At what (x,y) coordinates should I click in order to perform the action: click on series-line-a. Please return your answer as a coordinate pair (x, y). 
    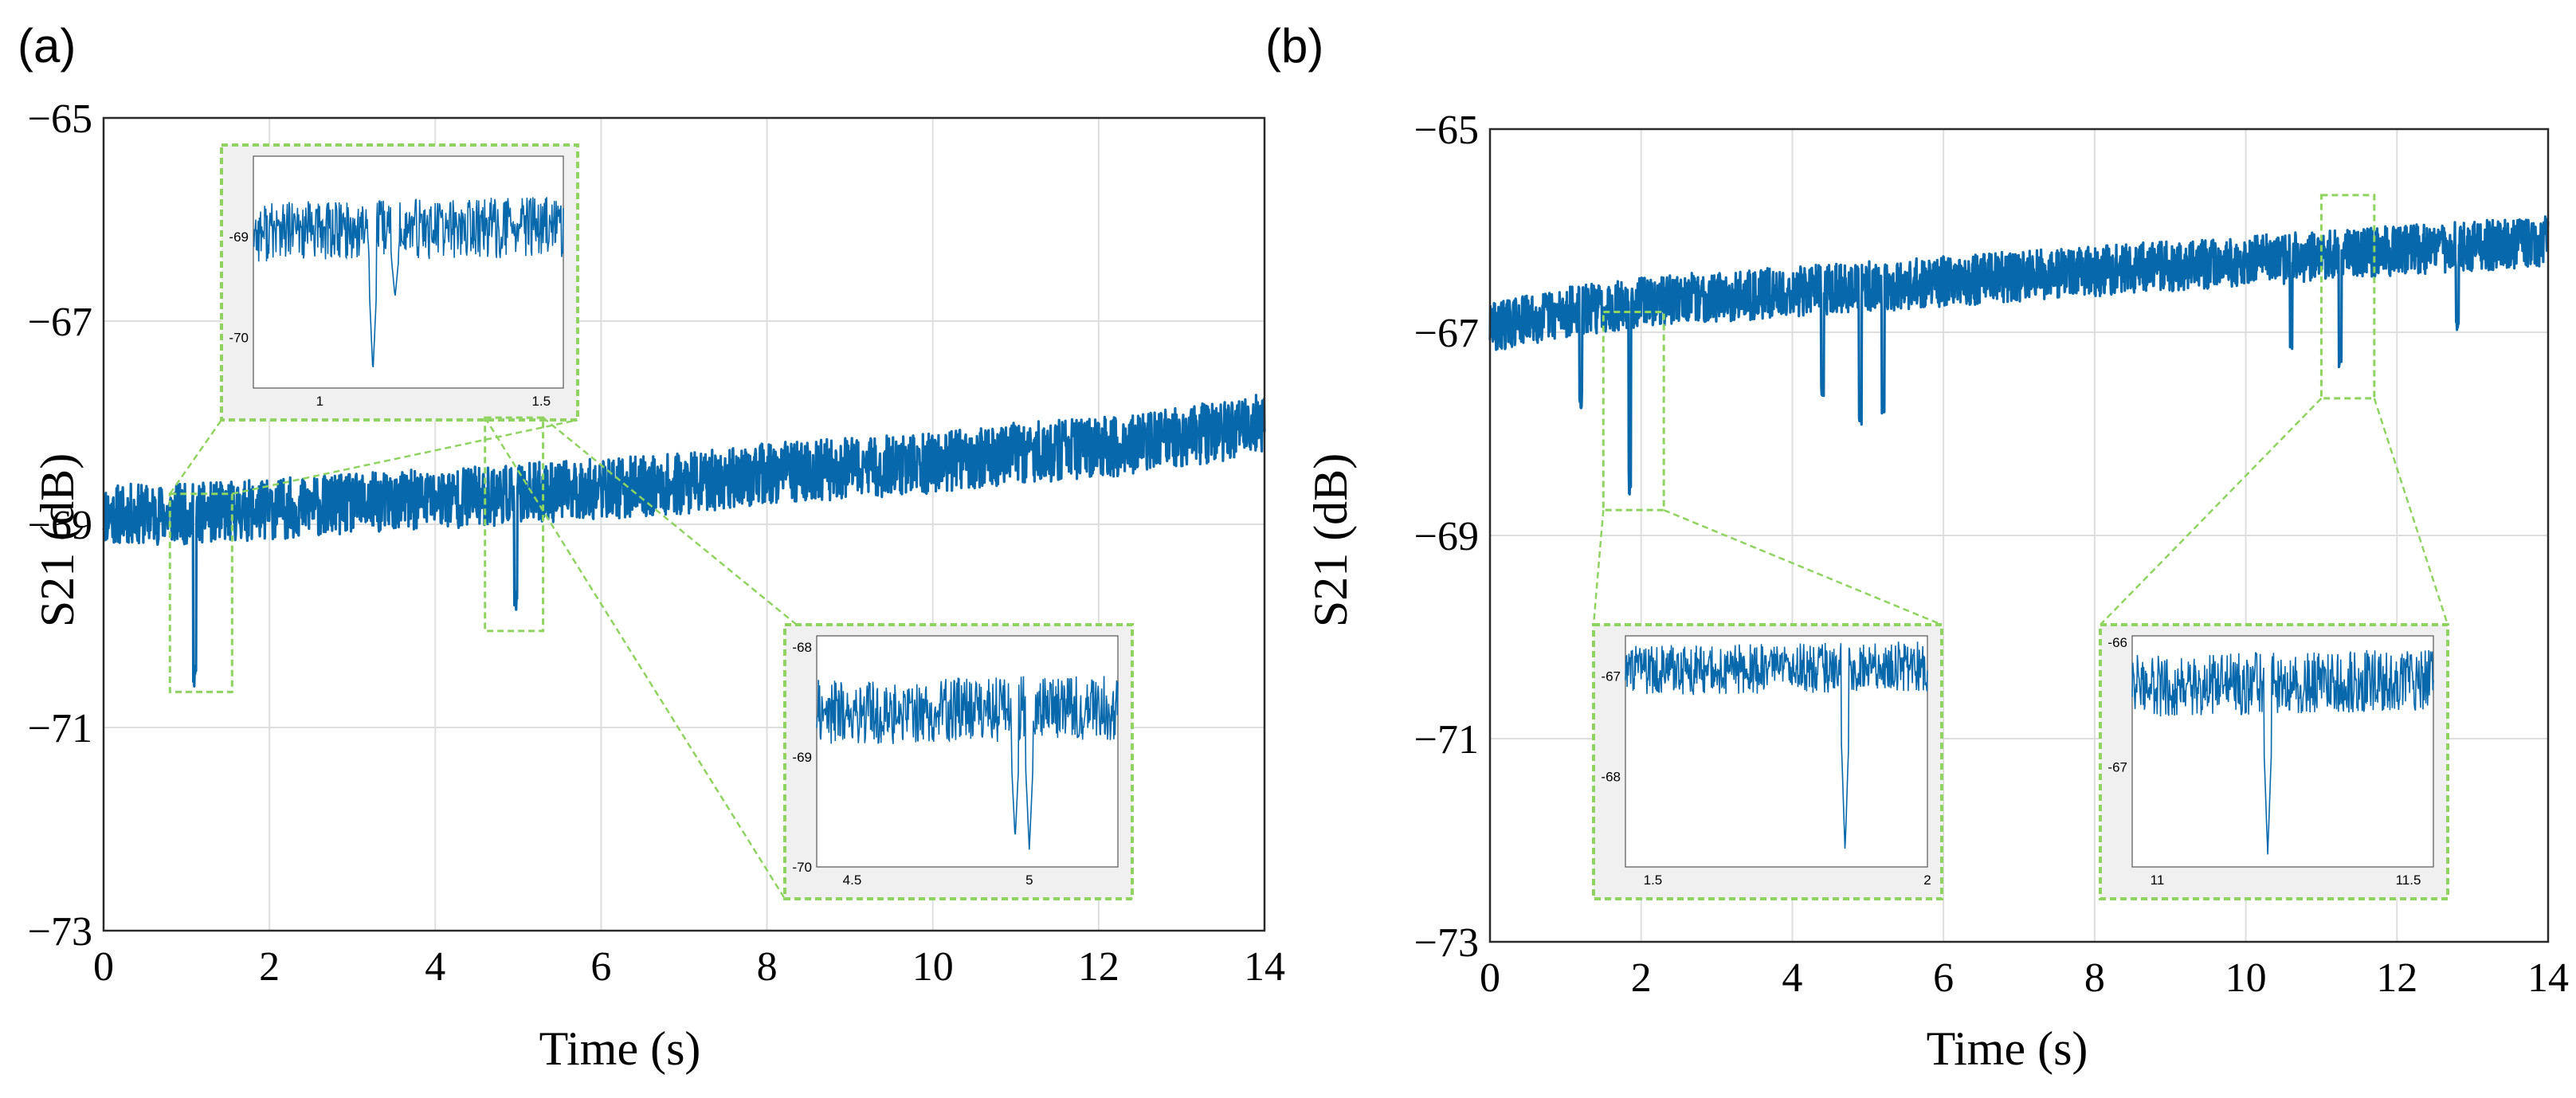
    Looking at the image, I should click on (684, 541).